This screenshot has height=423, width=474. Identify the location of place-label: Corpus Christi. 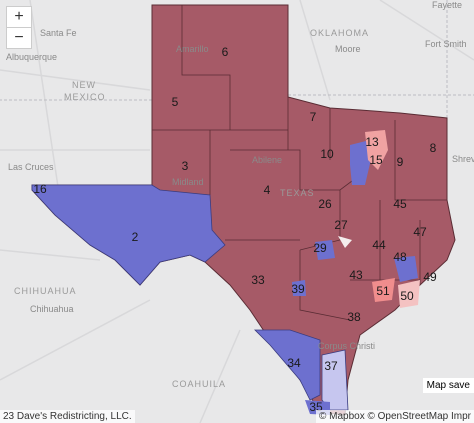
(346, 346).